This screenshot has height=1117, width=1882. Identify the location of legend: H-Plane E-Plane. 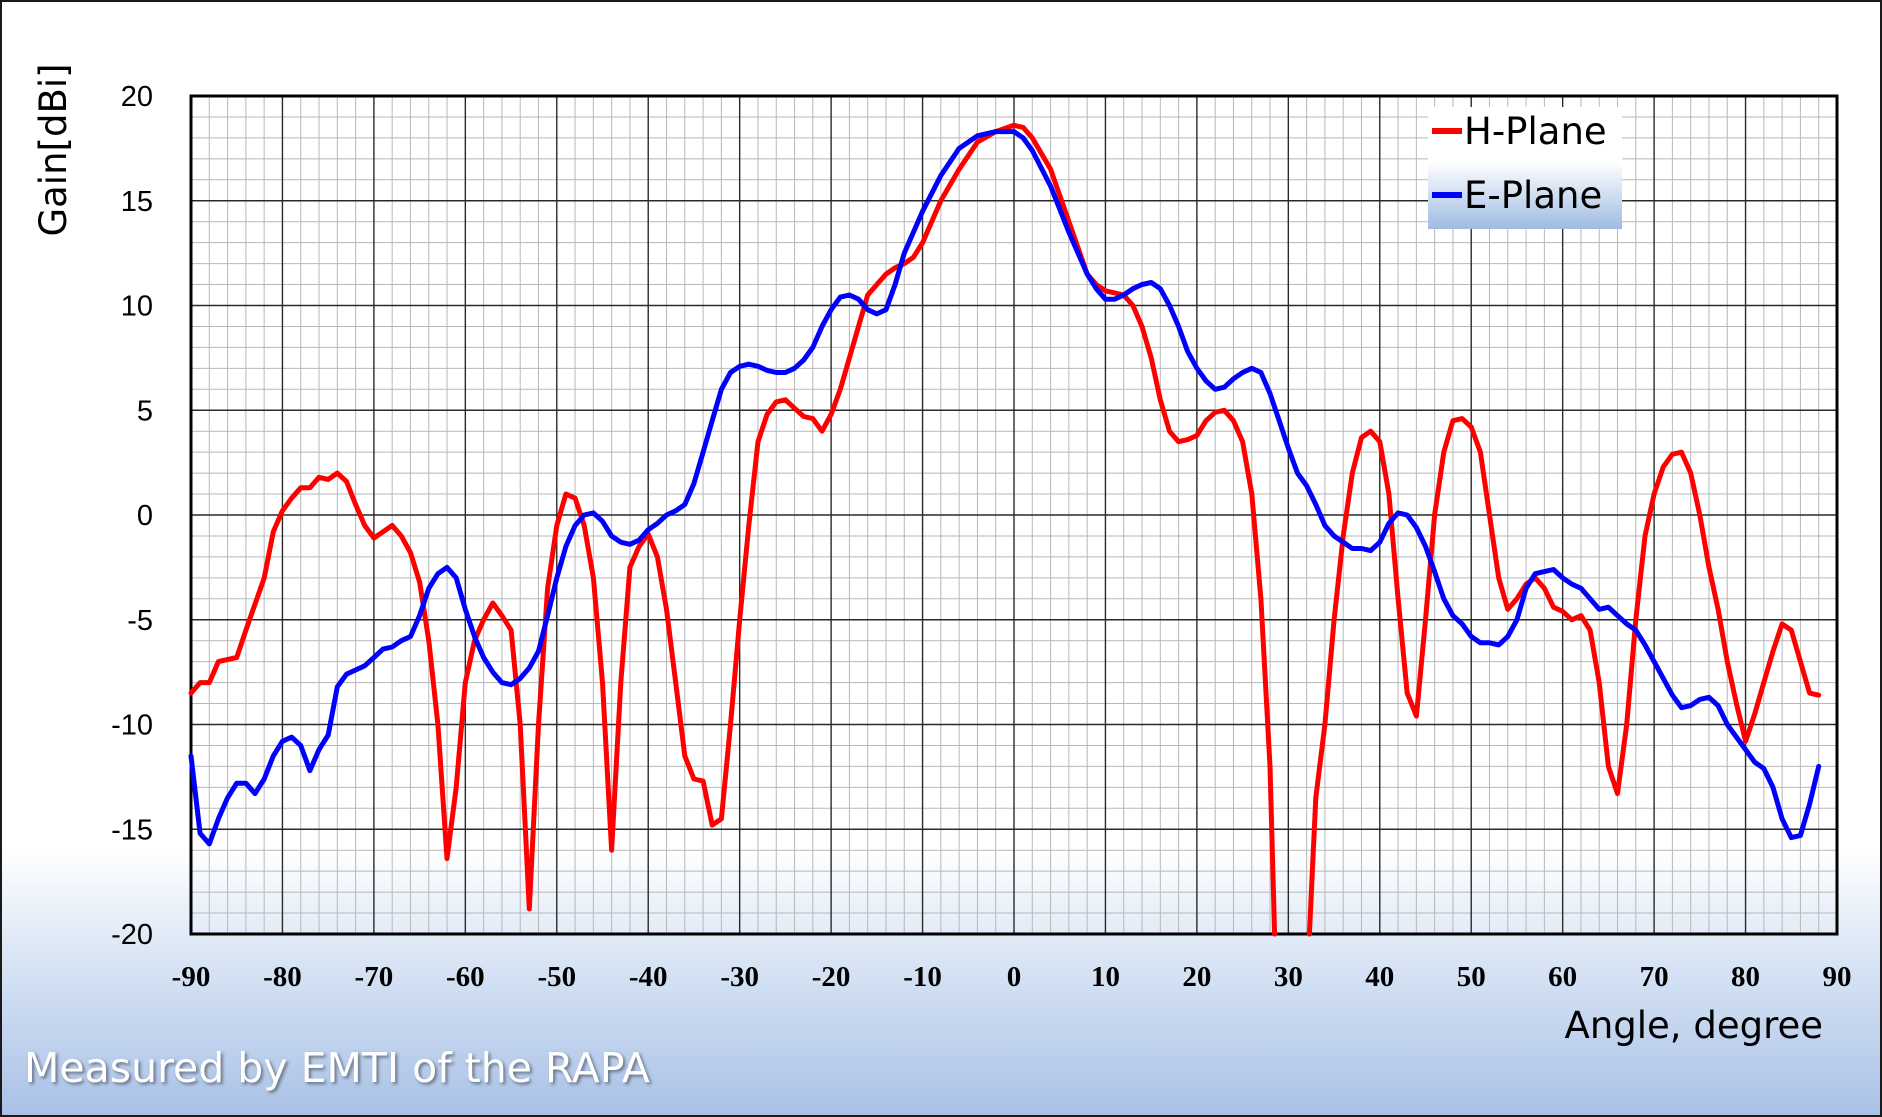
(1525, 168).